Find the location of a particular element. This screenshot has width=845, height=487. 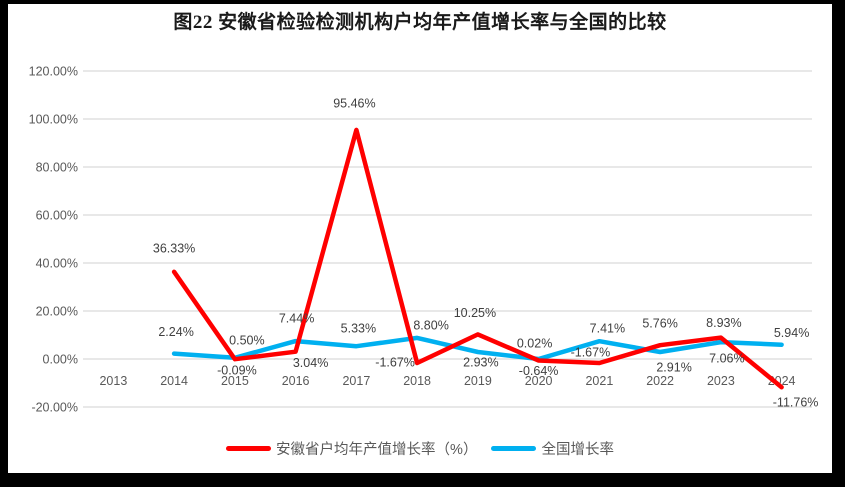

x-axis-label: 2016 is located at coordinates (296, 381).